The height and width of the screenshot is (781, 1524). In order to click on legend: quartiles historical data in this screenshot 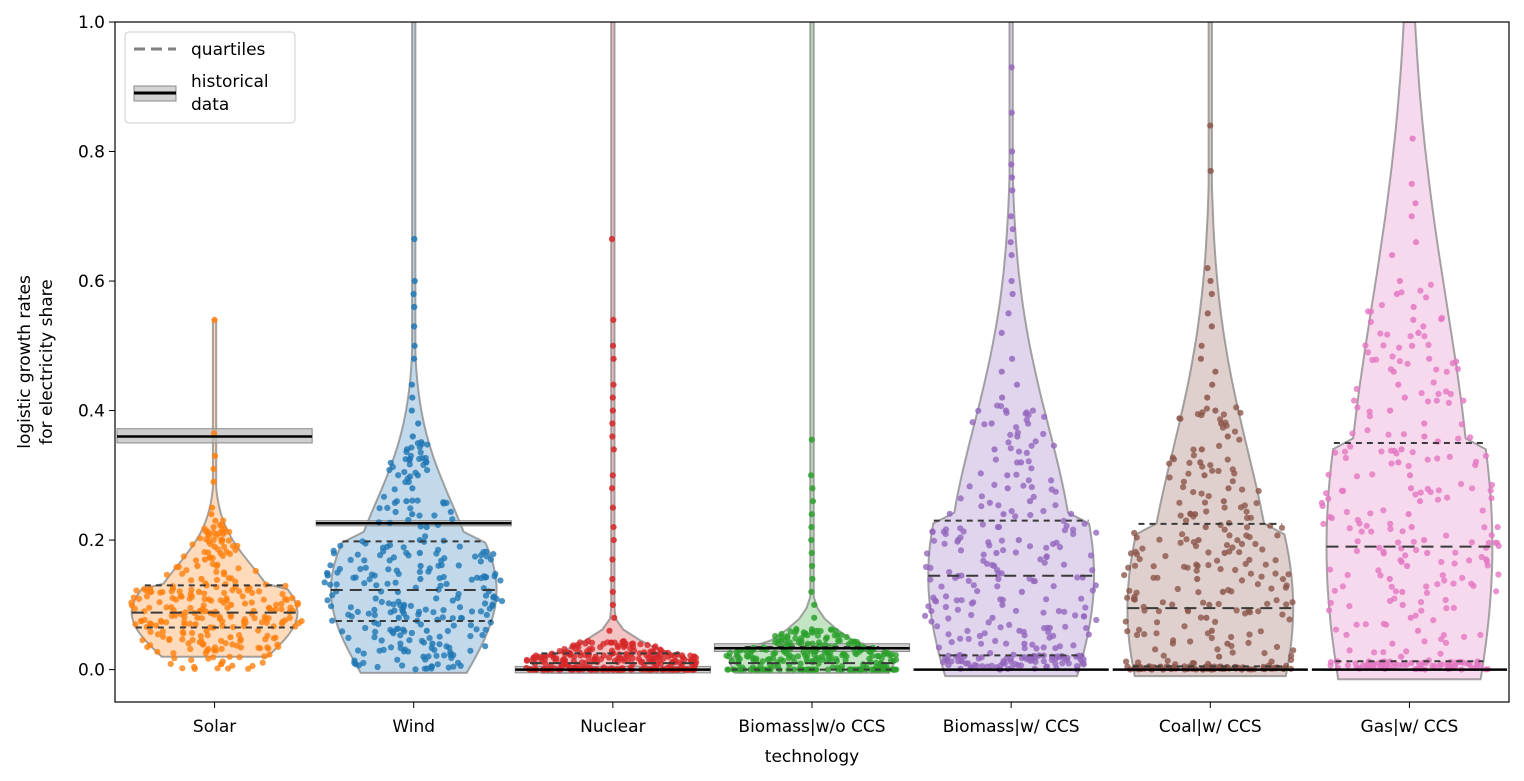, I will do `click(210, 77)`.